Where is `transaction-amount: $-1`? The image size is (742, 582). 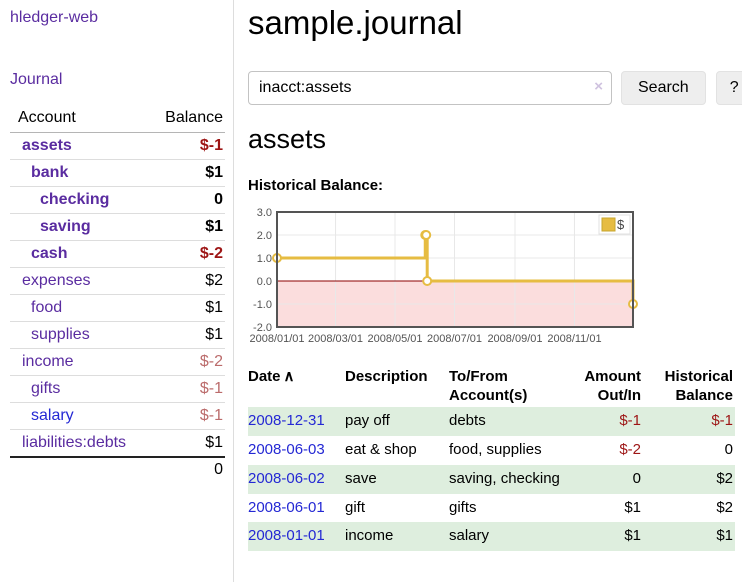 transaction-amount: $-1 is located at coordinates (630, 421).